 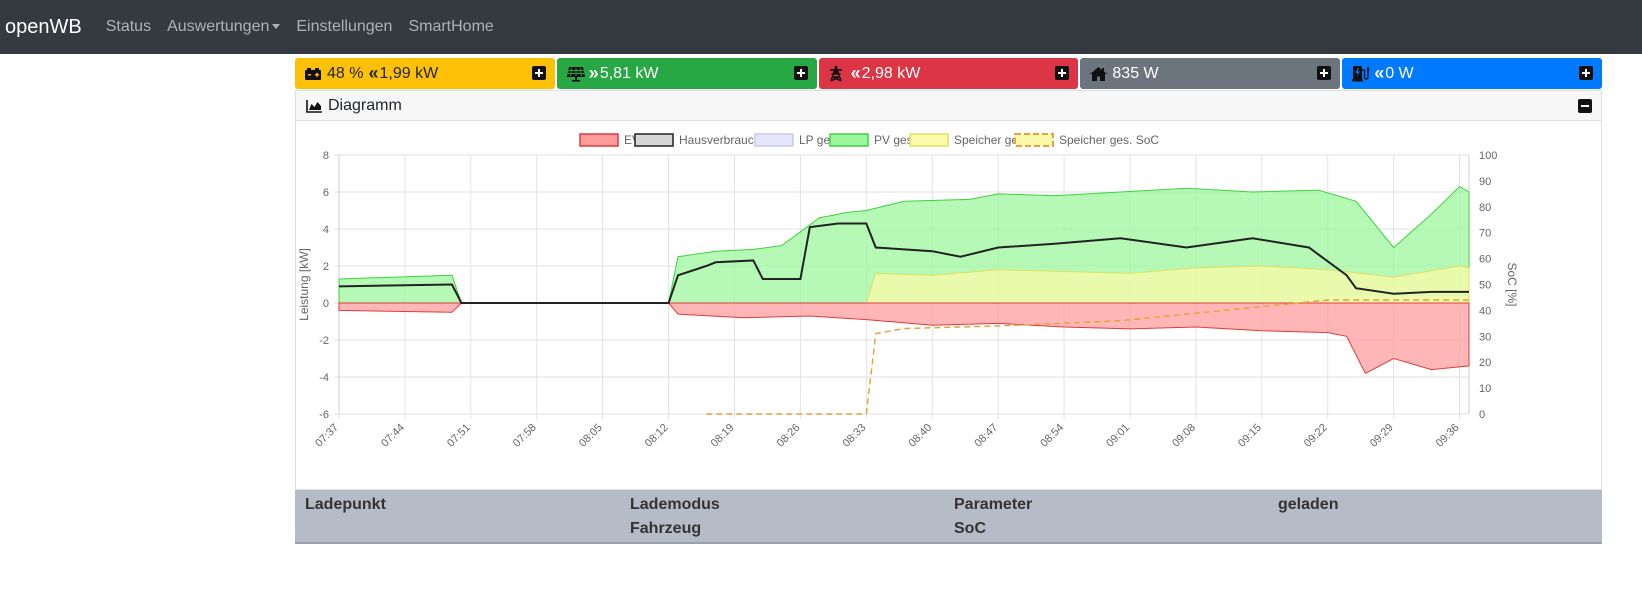 What do you see at coordinates (948, 106) in the screenshot?
I see `diagram-card-header: Diagramm` at bounding box center [948, 106].